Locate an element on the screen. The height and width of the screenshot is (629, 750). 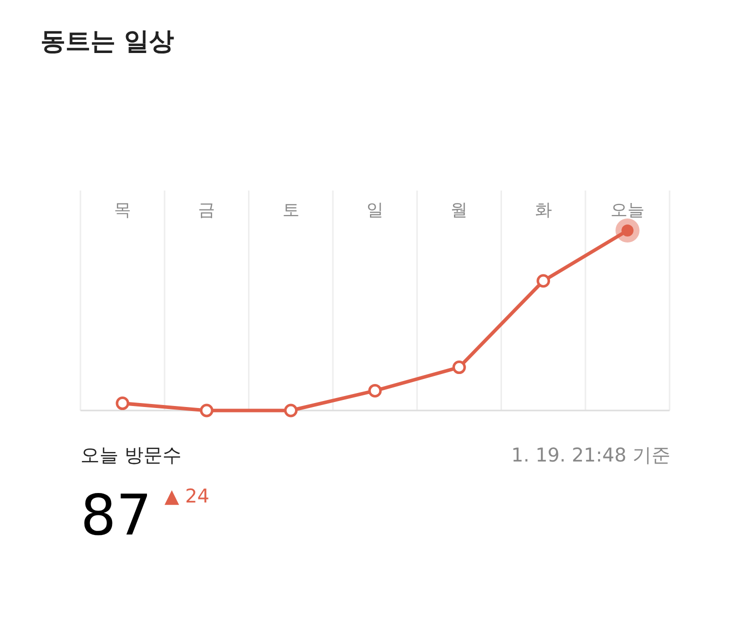
text: ▲ 24 is located at coordinates (187, 497).